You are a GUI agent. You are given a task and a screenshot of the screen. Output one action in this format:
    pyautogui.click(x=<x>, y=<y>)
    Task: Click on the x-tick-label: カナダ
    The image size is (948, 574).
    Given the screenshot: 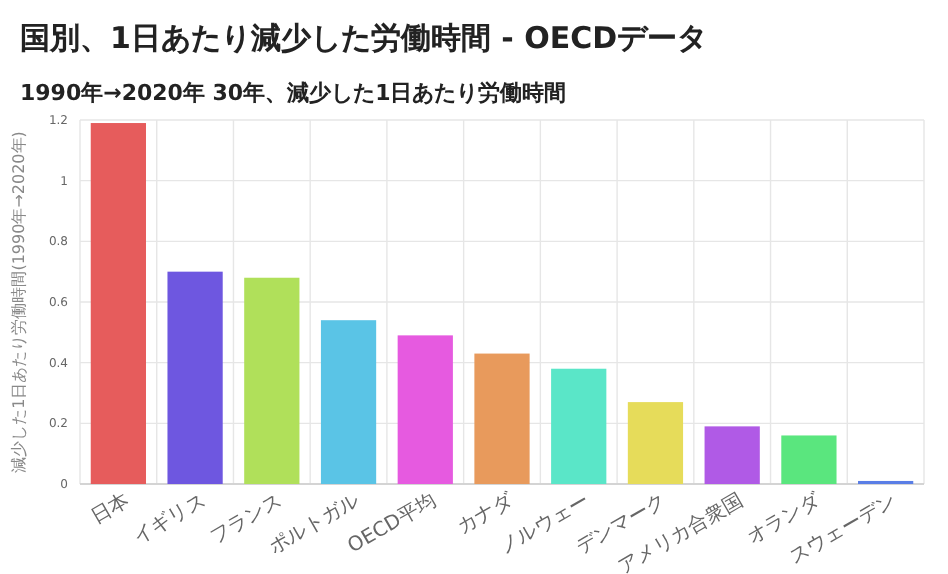 What is the action you would take?
    pyautogui.click(x=486, y=513)
    